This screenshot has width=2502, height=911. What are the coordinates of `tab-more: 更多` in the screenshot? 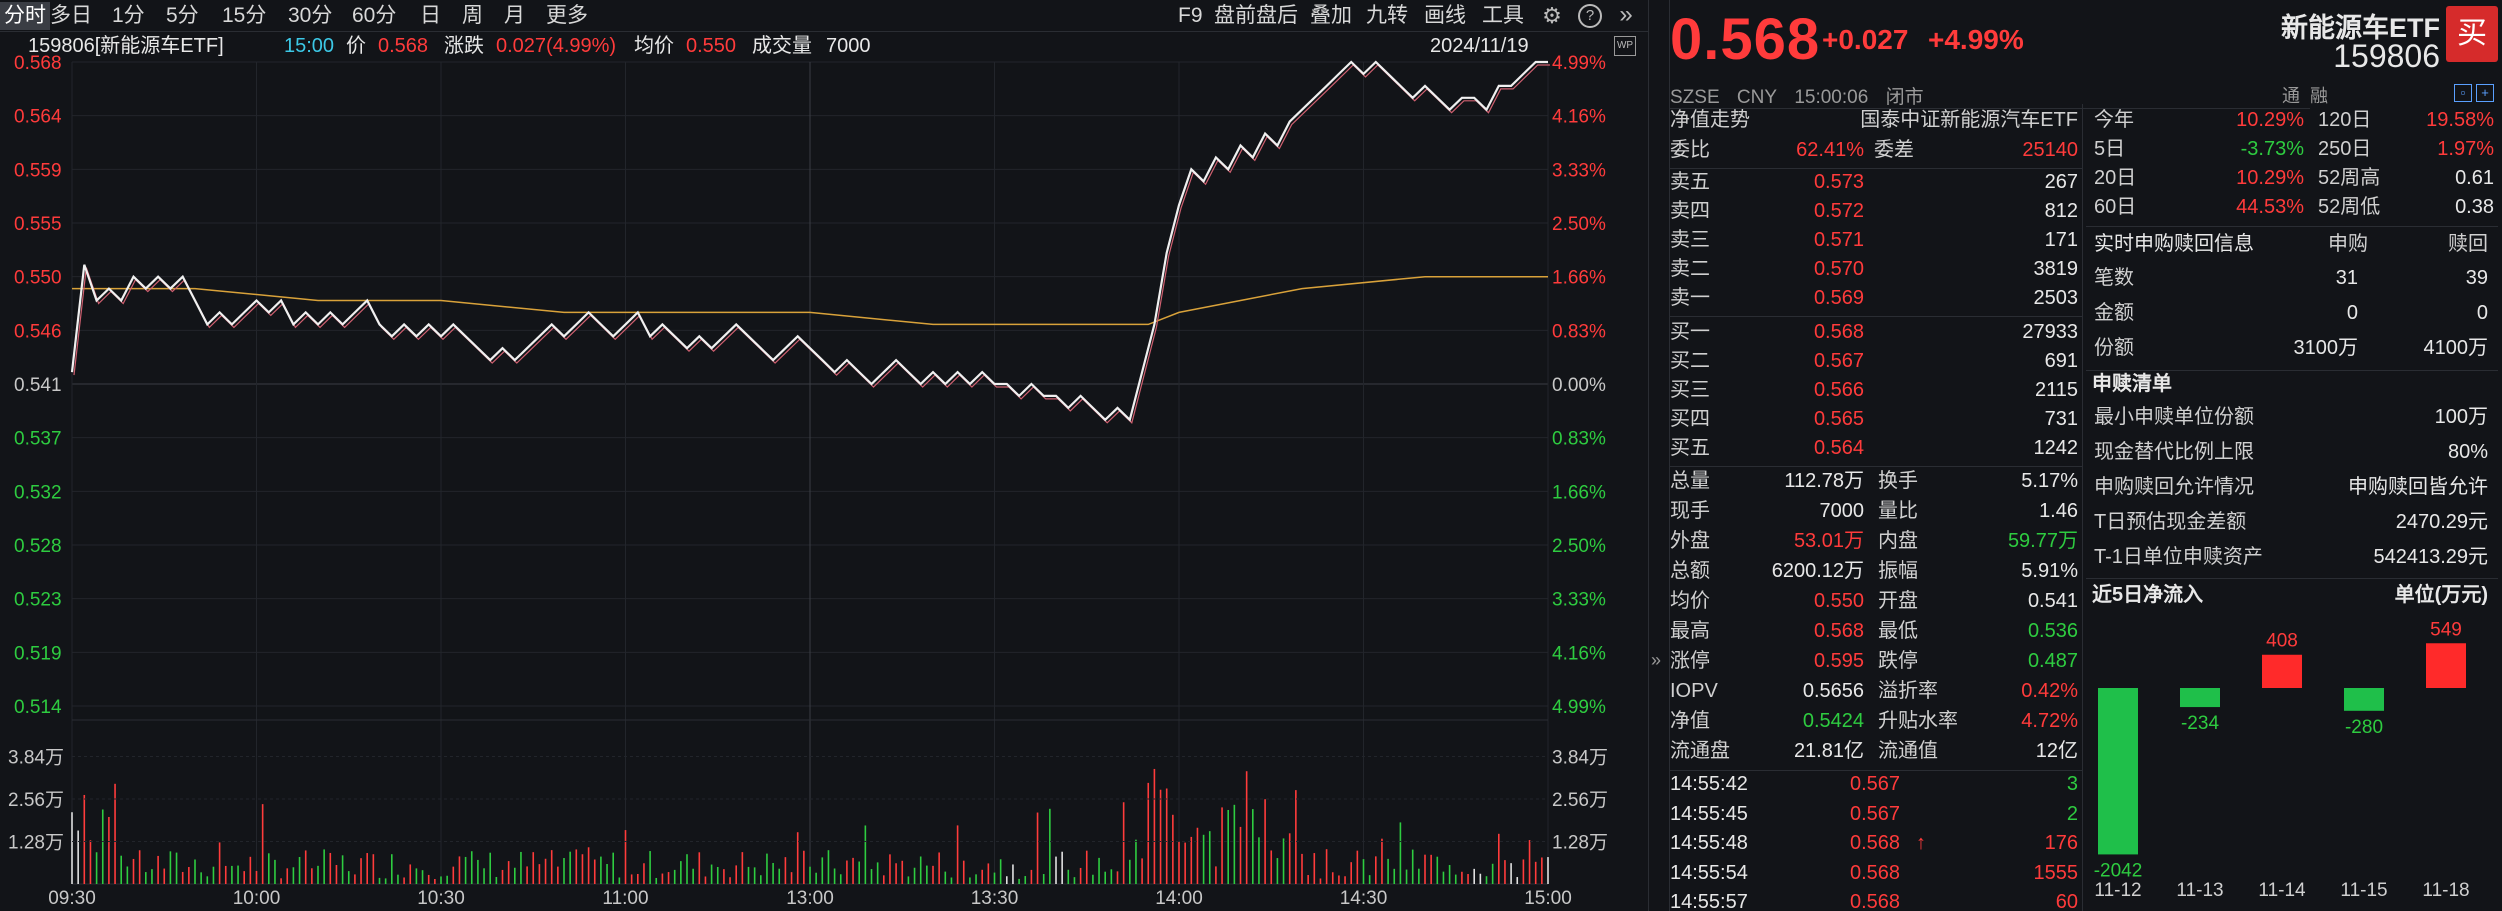 It's located at (567, 15).